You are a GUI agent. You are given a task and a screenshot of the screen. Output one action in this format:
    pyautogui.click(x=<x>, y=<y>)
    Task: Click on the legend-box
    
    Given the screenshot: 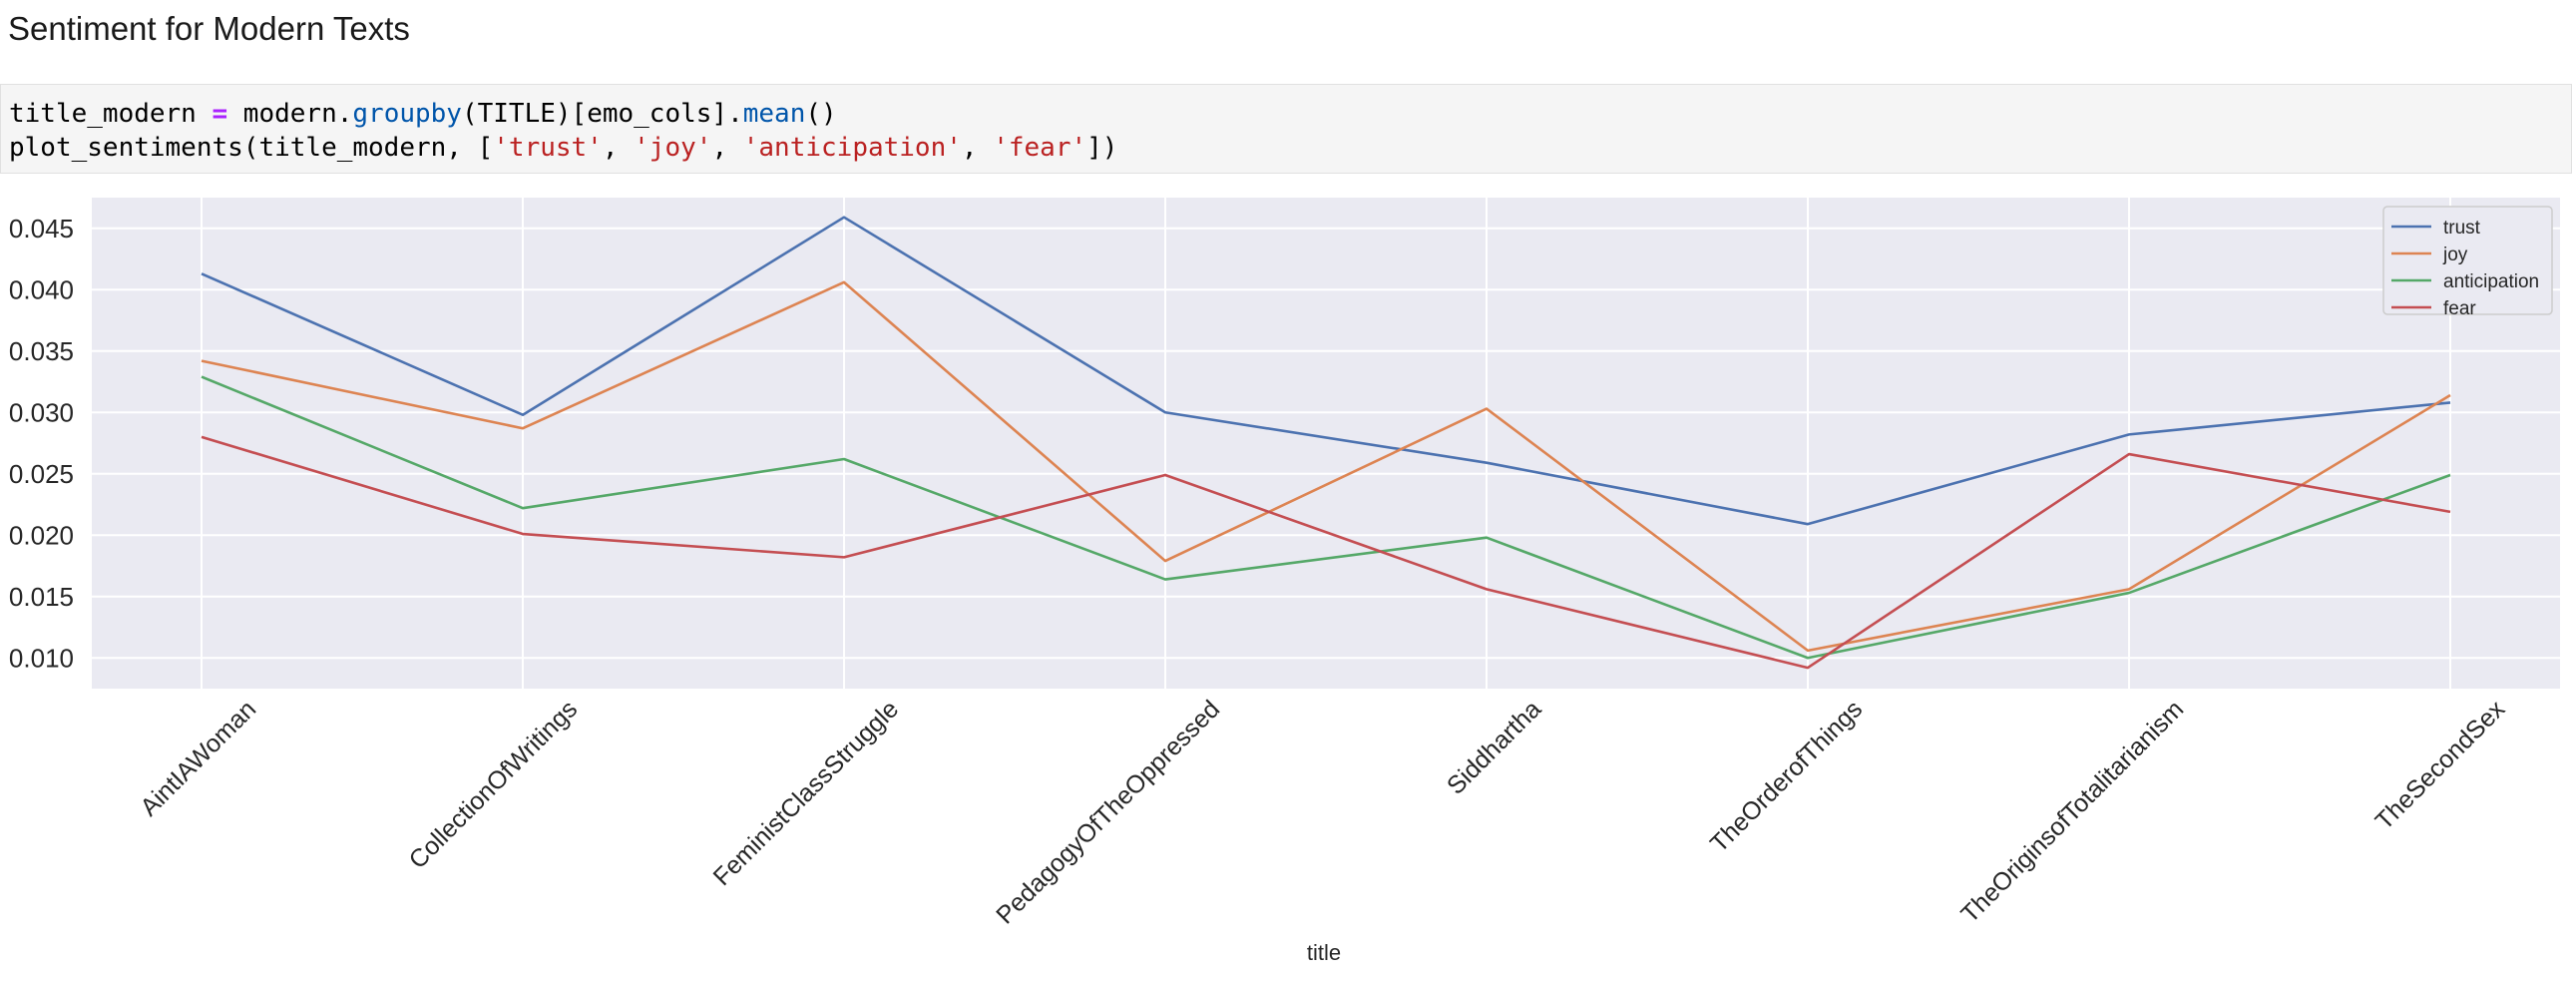 What is the action you would take?
    pyautogui.click(x=2467, y=260)
    